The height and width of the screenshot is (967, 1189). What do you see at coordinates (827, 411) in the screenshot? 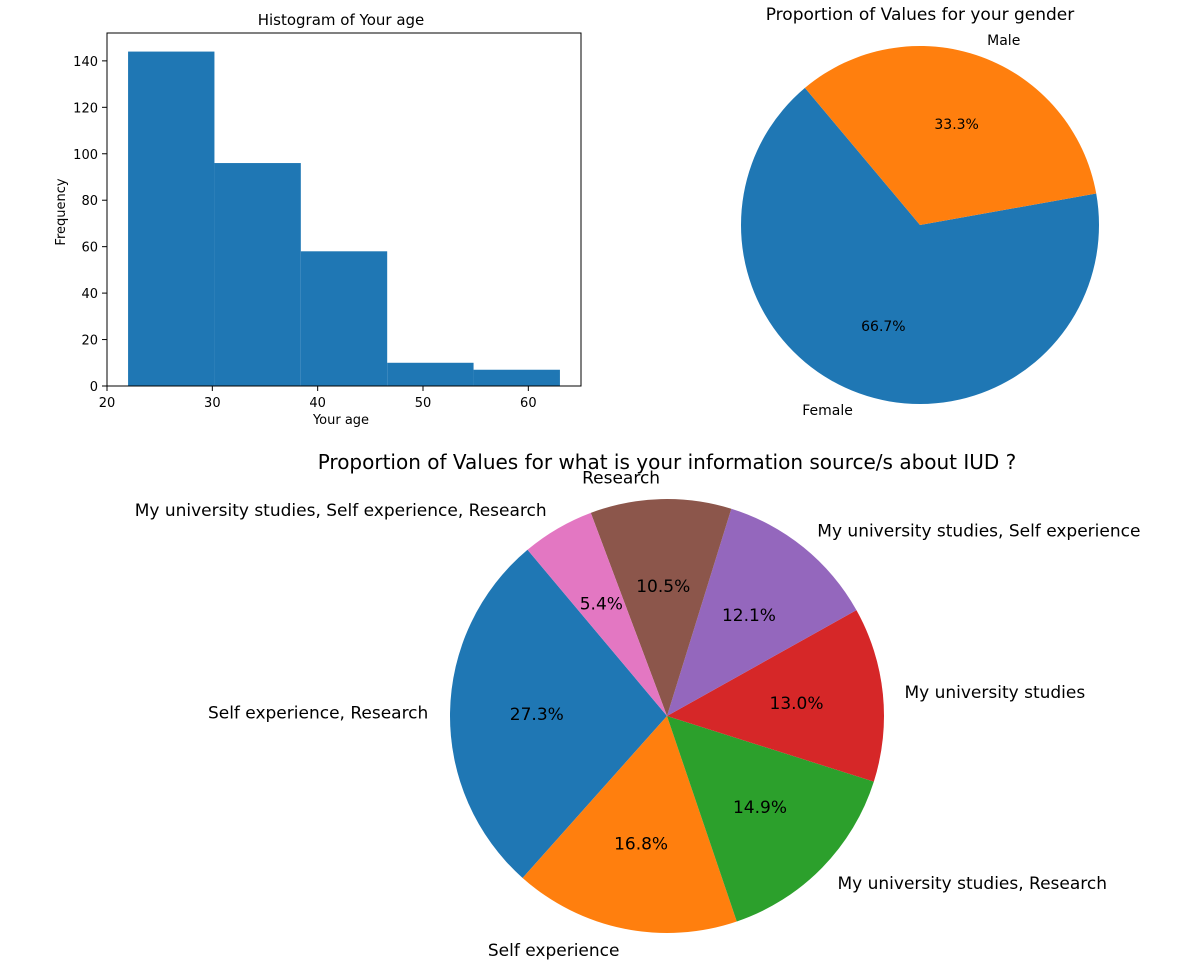
I see `pie-category-label: Female` at bounding box center [827, 411].